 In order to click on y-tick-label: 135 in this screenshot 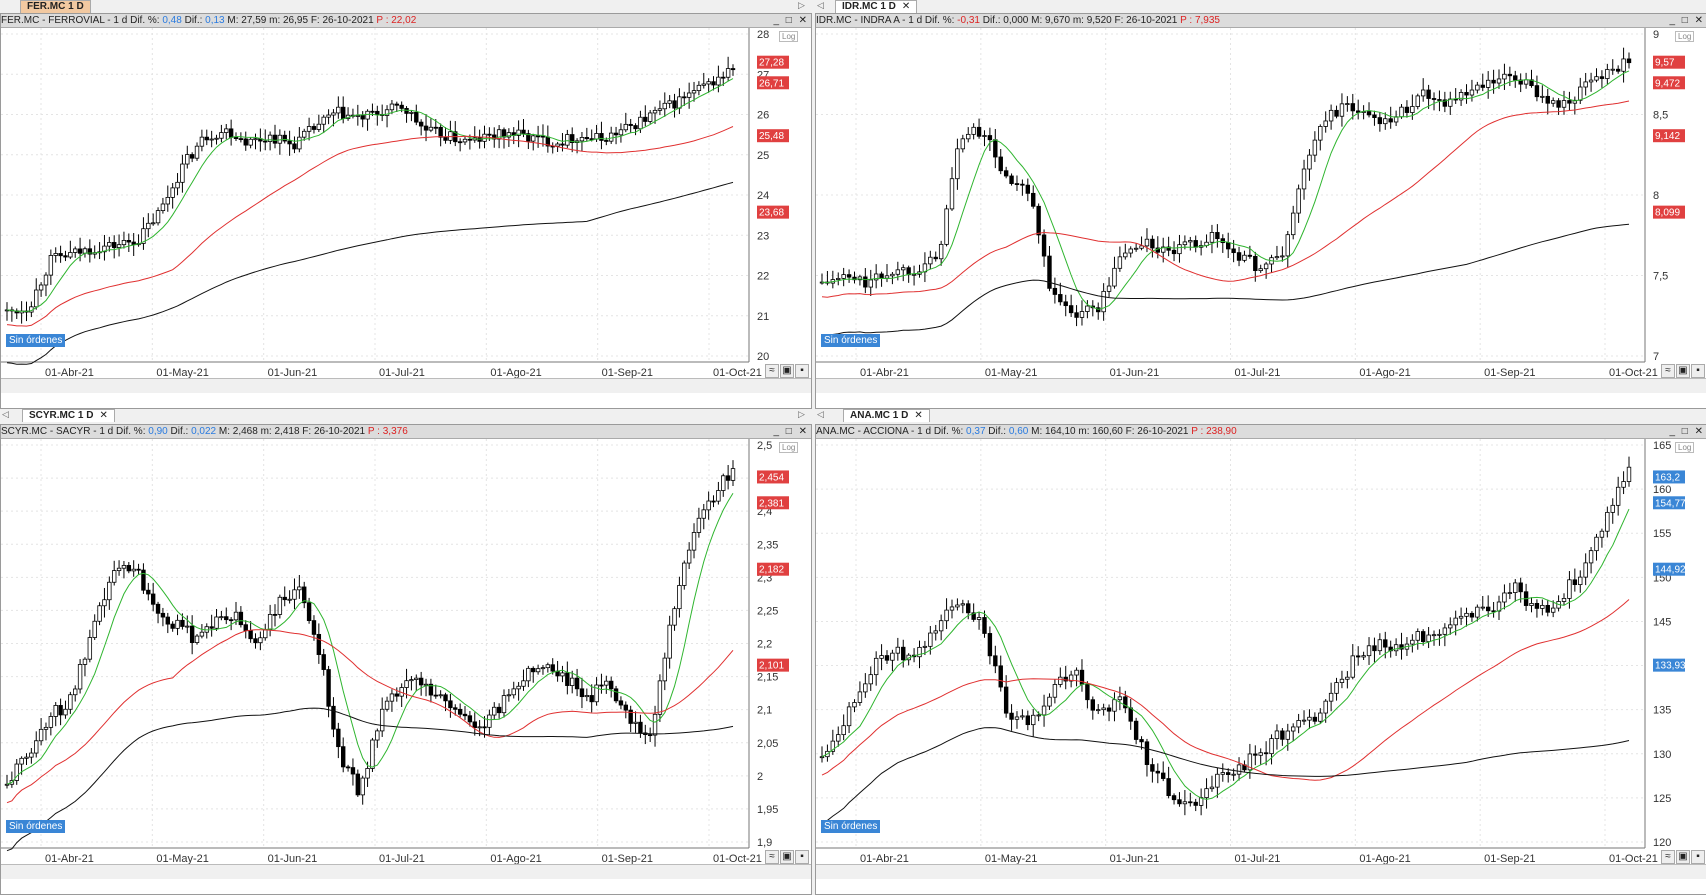, I will do `click(1662, 711)`.